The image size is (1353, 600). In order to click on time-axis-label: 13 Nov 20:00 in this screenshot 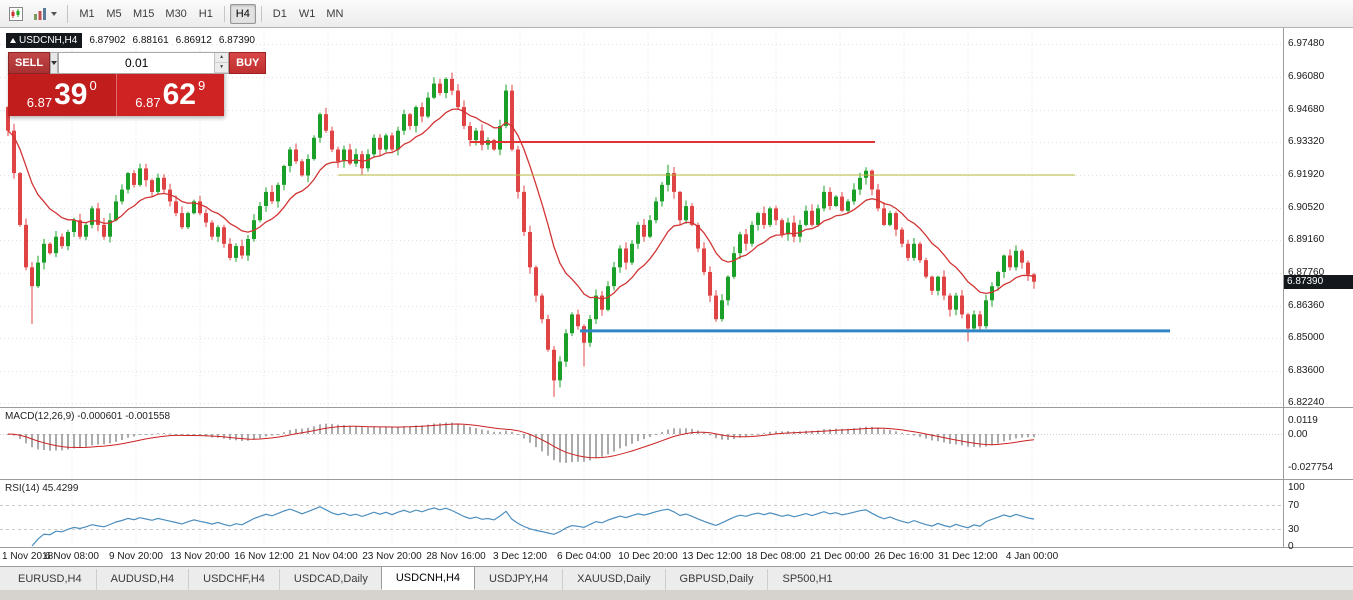, I will do `click(200, 556)`.